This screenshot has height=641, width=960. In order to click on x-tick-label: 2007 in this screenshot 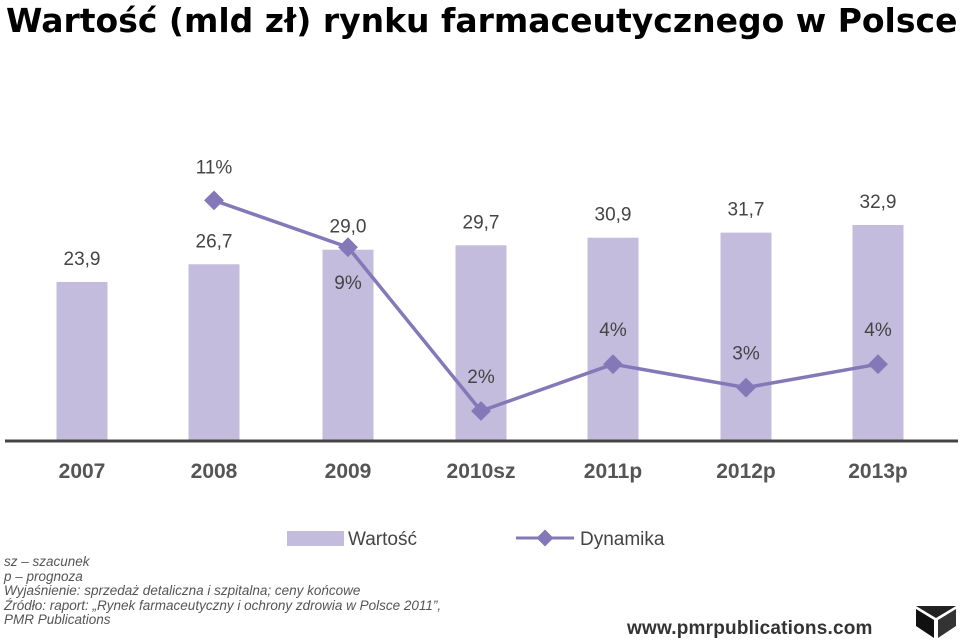, I will do `click(82, 471)`.